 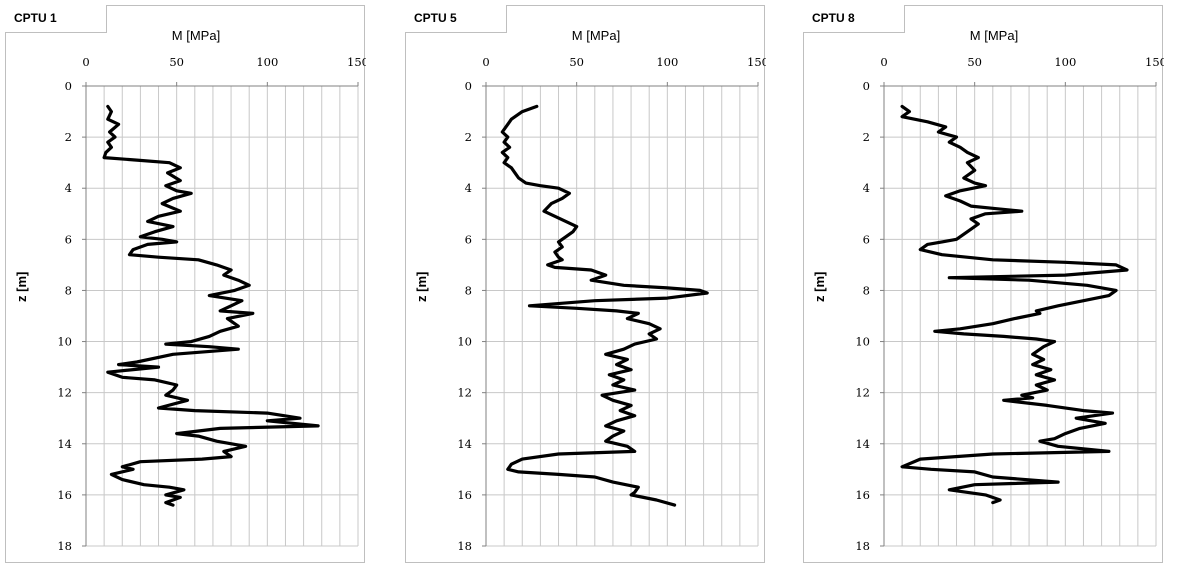 I want to click on chart-title-tab: CPTU 1, so click(x=56, y=19).